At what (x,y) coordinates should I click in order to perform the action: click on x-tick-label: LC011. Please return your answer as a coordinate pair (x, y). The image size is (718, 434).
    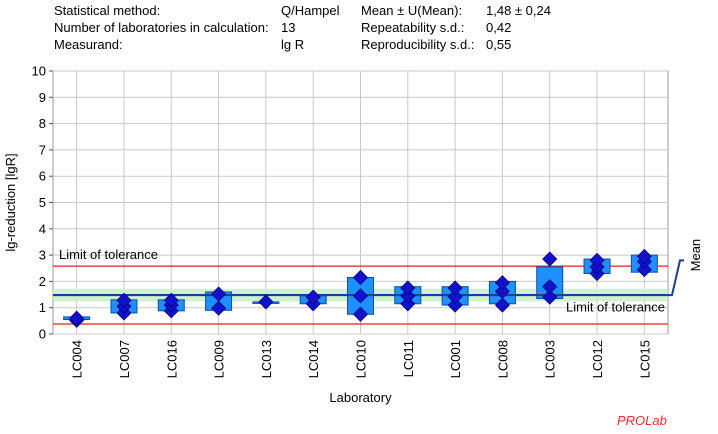
    Looking at the image, I should click on (408, 358).